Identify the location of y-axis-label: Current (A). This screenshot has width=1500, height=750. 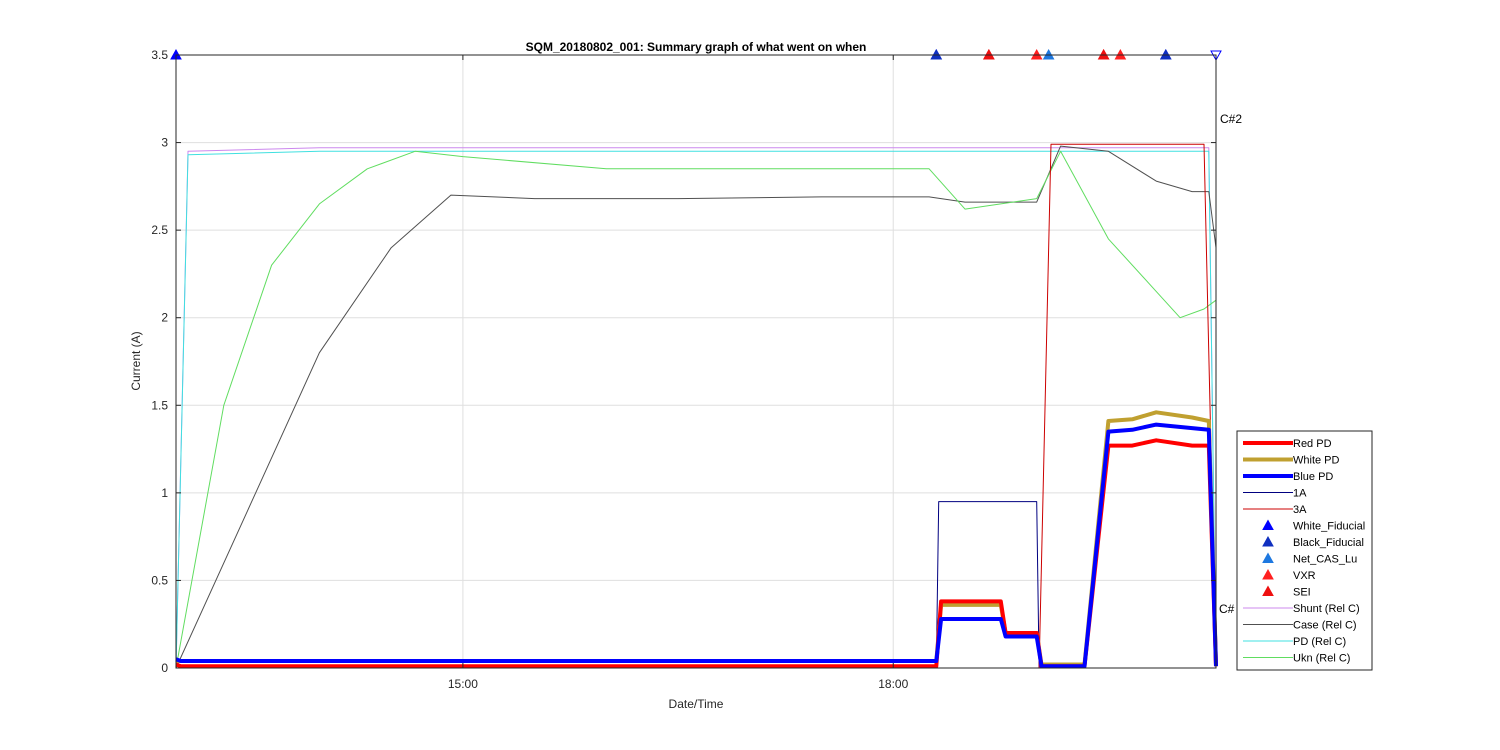
(136, 360).